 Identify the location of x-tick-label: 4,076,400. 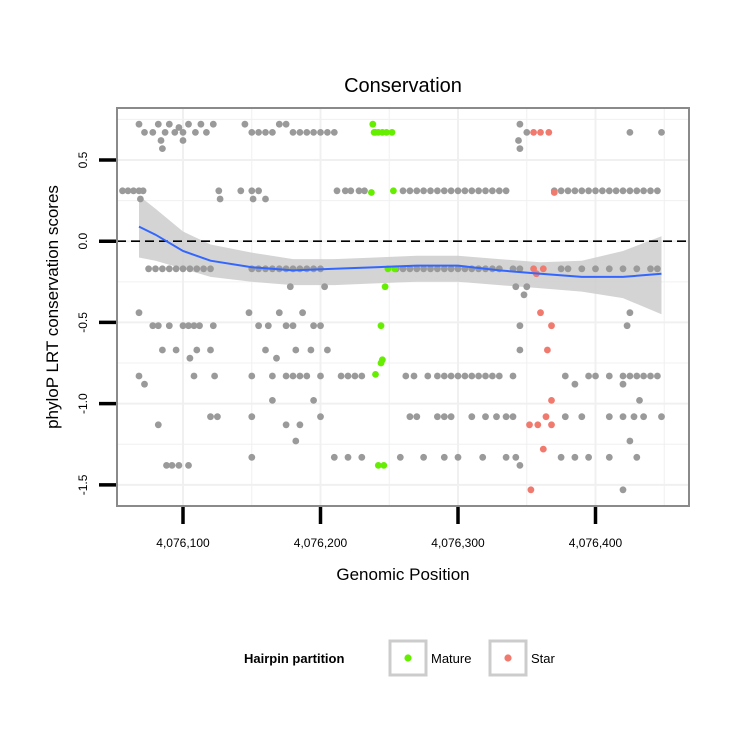
(596, 543).